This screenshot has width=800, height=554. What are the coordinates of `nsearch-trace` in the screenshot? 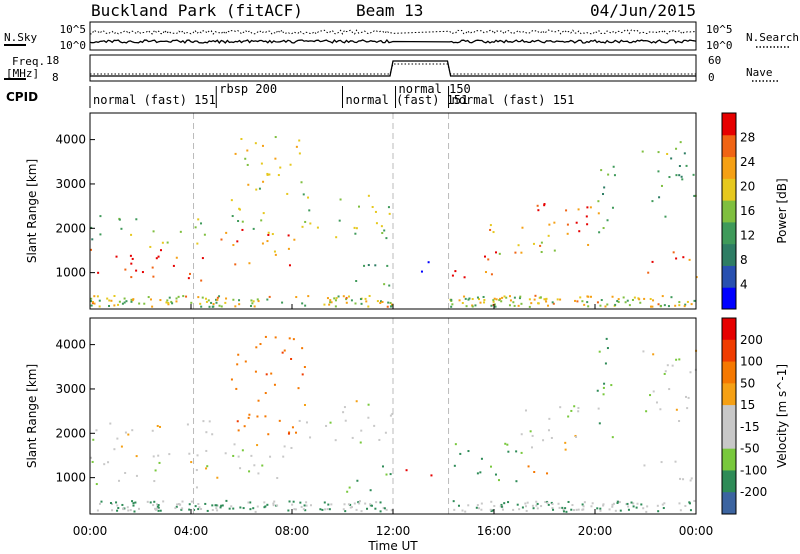 It's located at (393, 32).